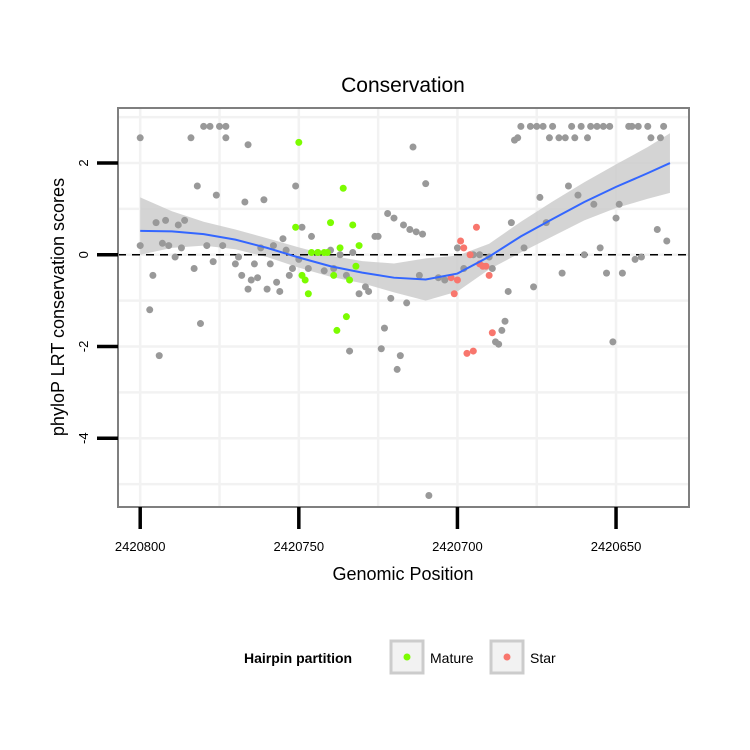 This screenshot has width=750, height=750. I want to click on legend-marker-mature, so click(407, 657).